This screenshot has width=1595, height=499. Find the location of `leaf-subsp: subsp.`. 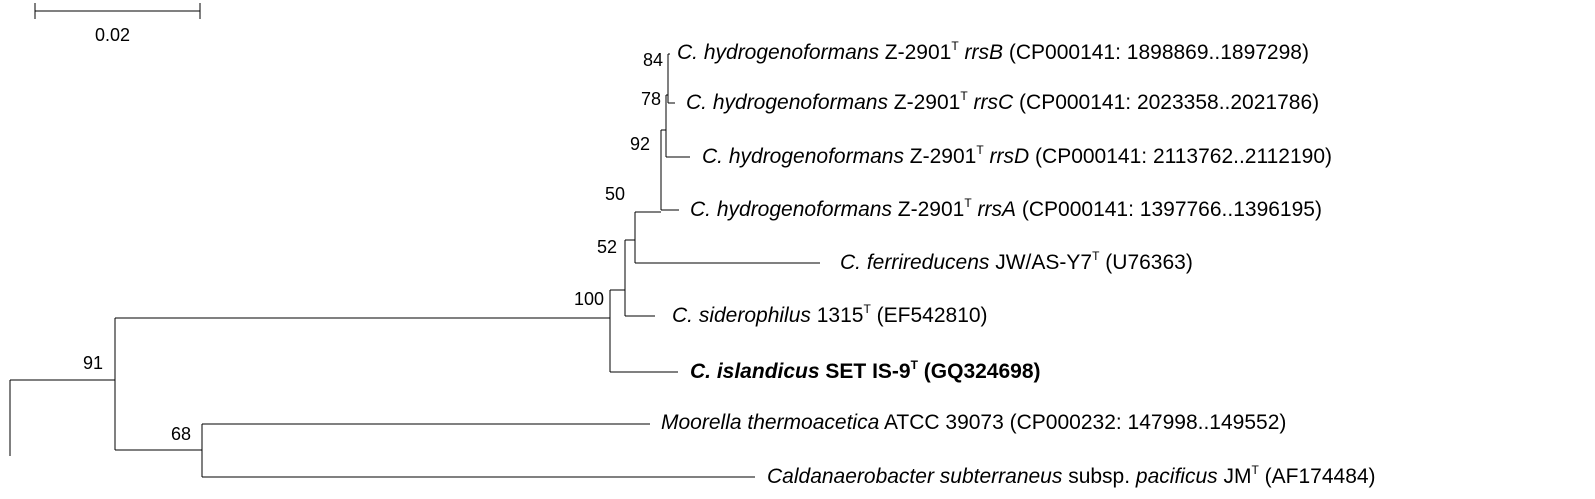

leaf-subsp: subsp. is located at coordinates (1099, 476).